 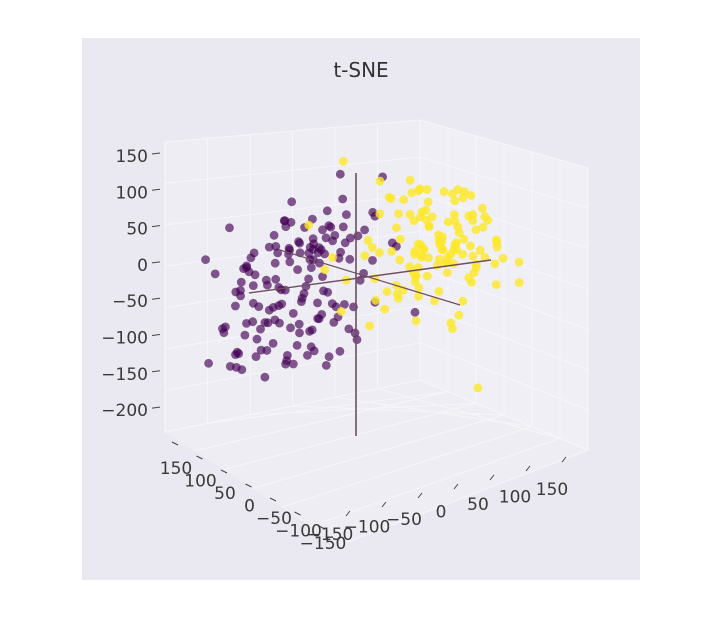 I want to click on right-axis-tick-label: 0, so click(x=441, y=513).